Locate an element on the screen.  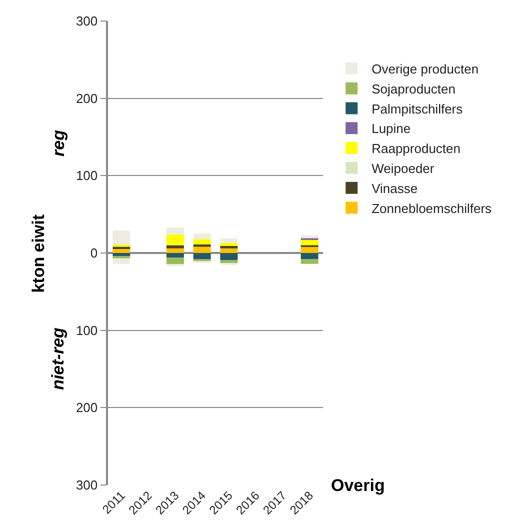
legend-label: Lupine is located at coordinates (391, 128).